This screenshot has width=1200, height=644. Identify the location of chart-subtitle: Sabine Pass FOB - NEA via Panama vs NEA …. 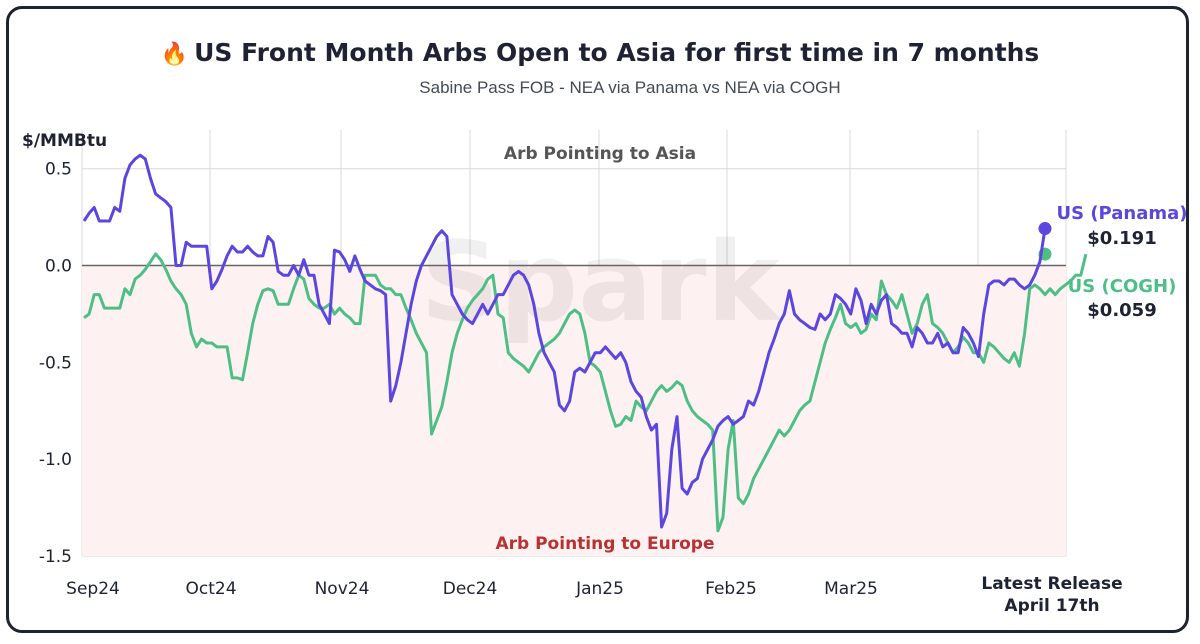
(630, 87).